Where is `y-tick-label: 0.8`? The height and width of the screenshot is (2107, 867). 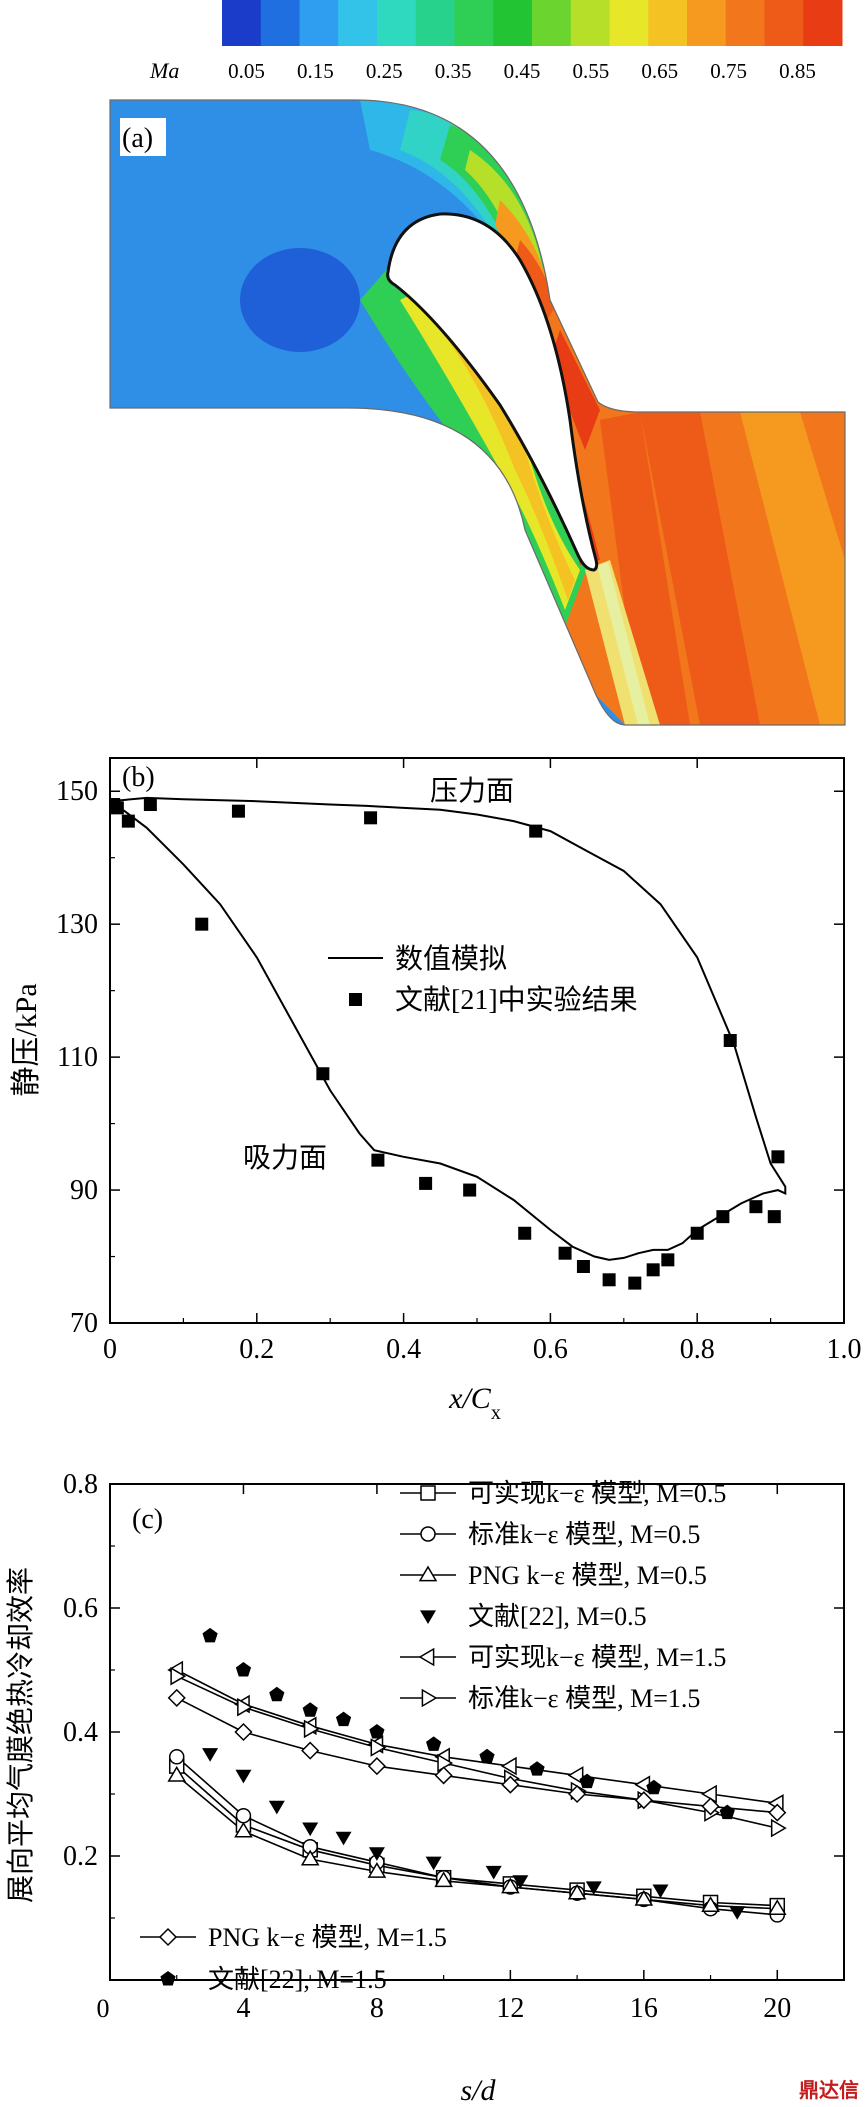
y-tick-label: 0.8 is located at coordinates (80, 1484).